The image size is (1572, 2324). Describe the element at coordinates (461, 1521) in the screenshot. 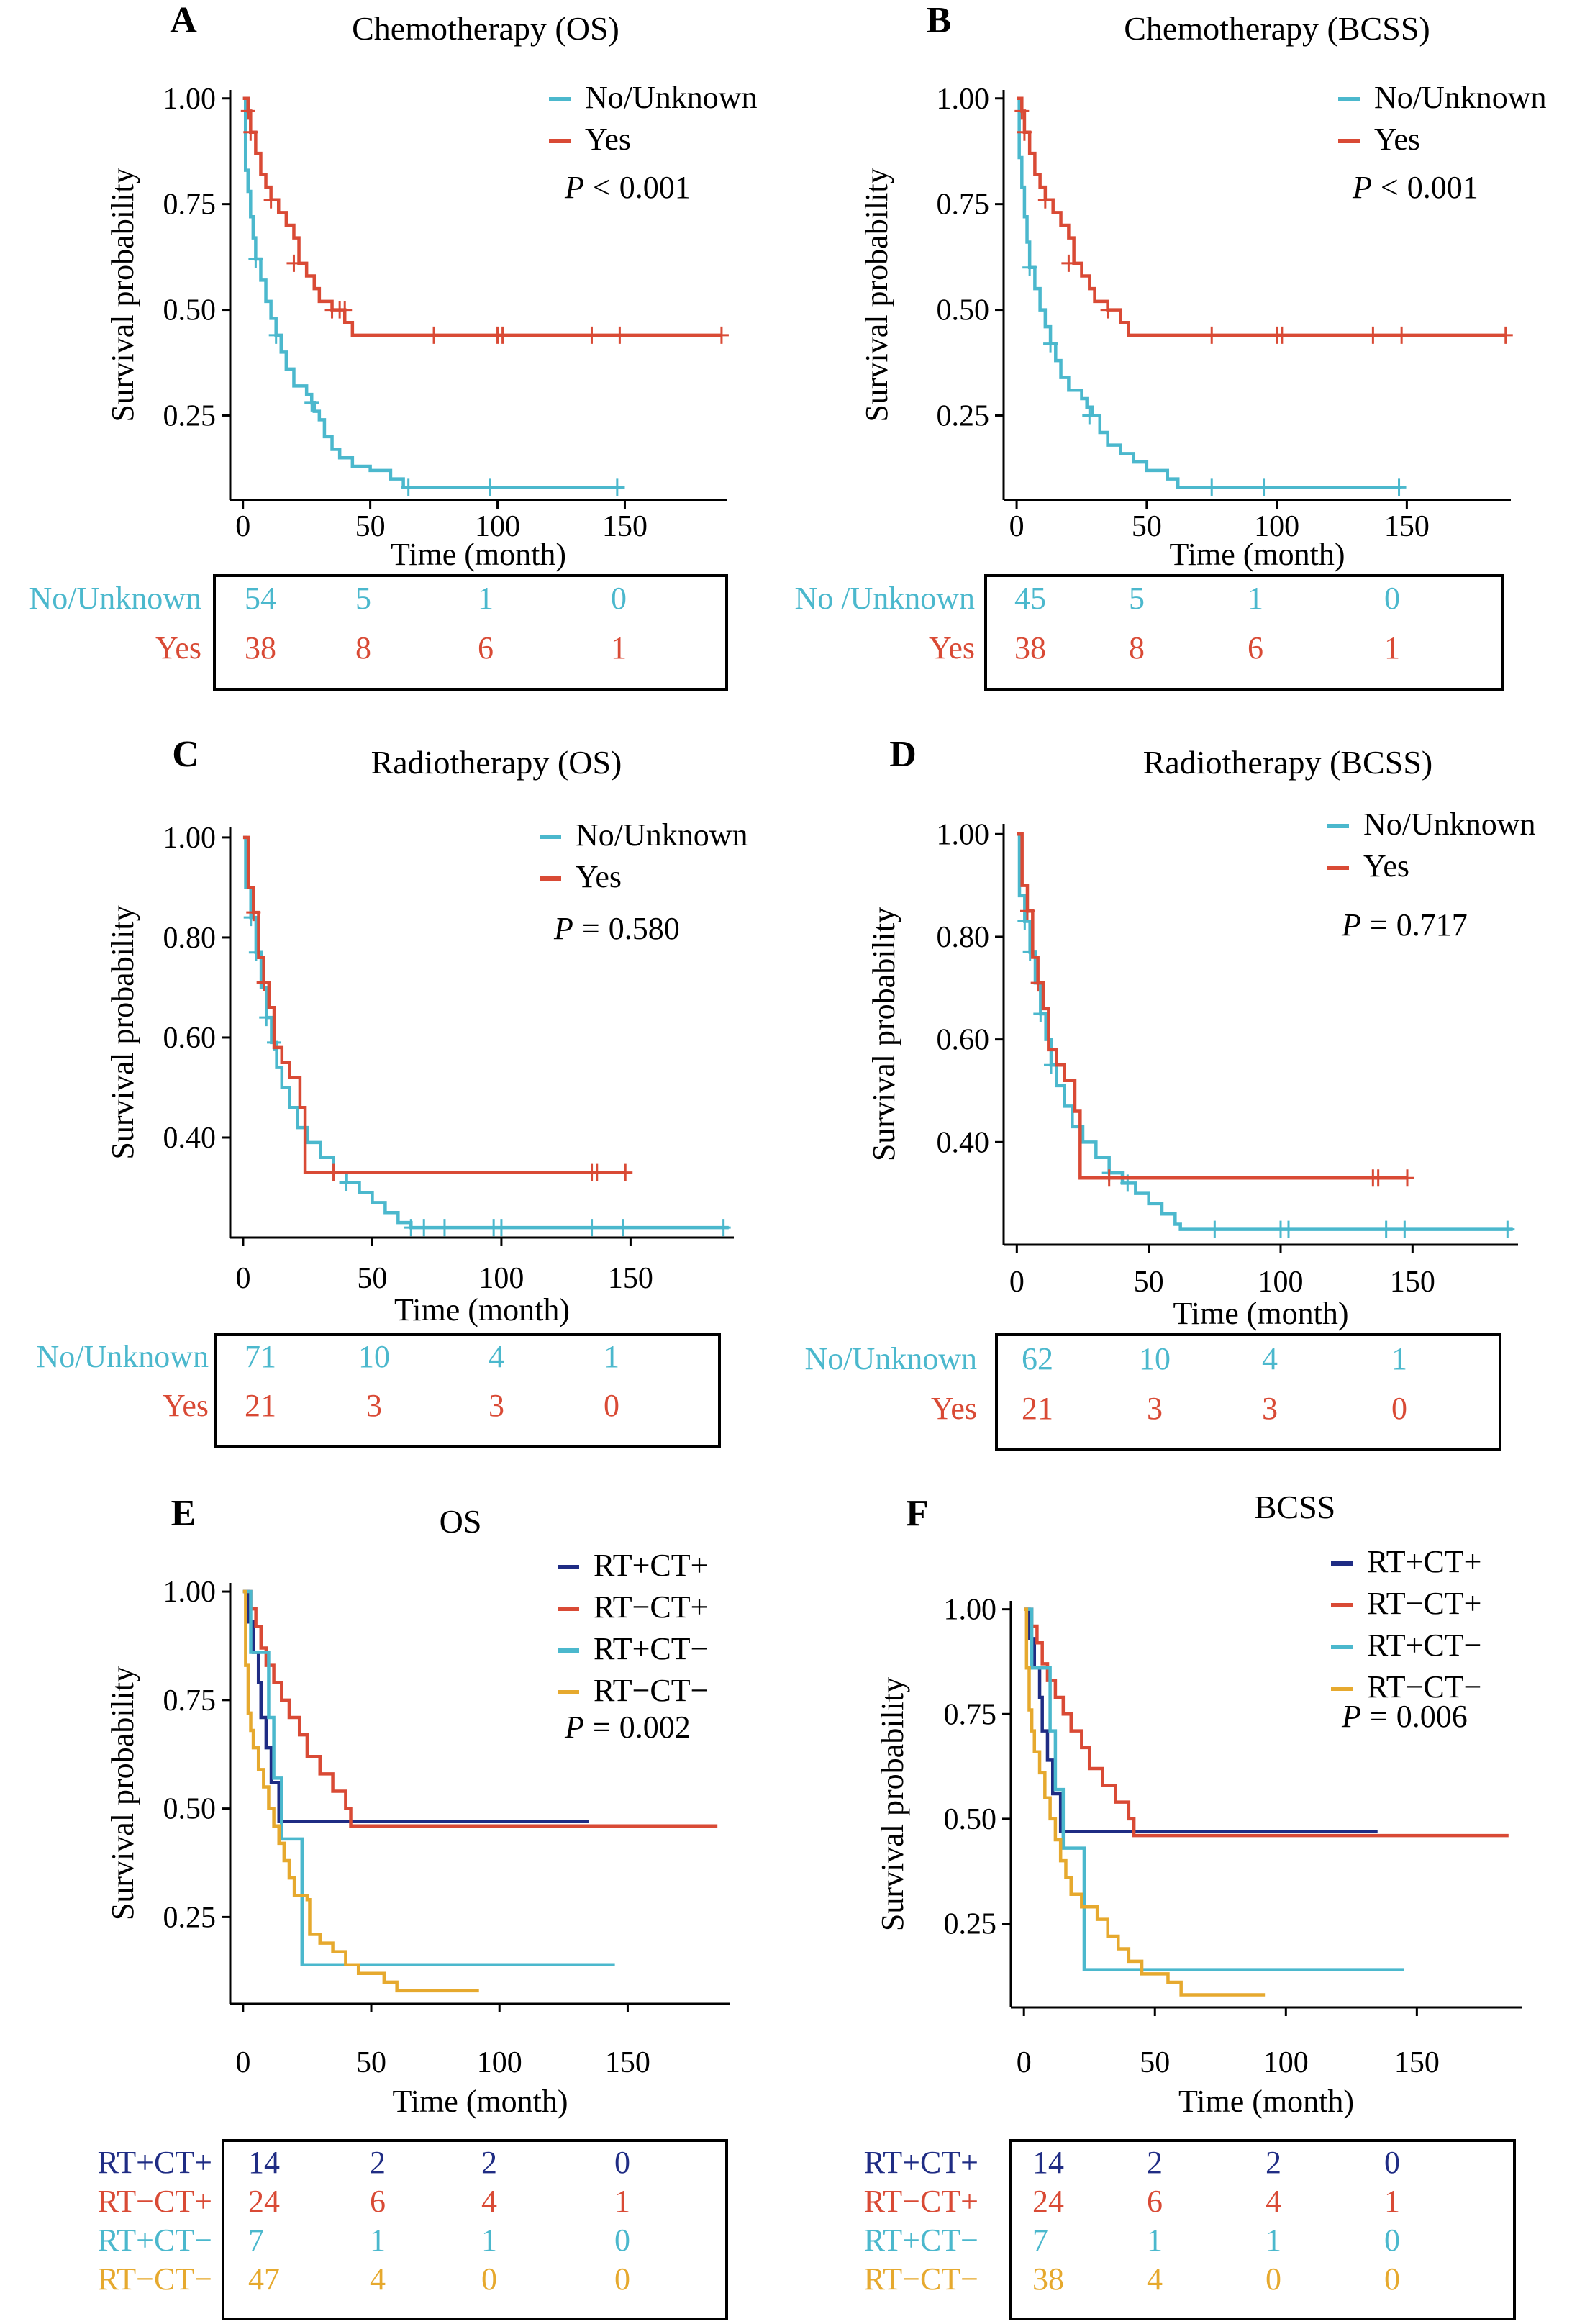

I see `chart-title: OS` at that location.